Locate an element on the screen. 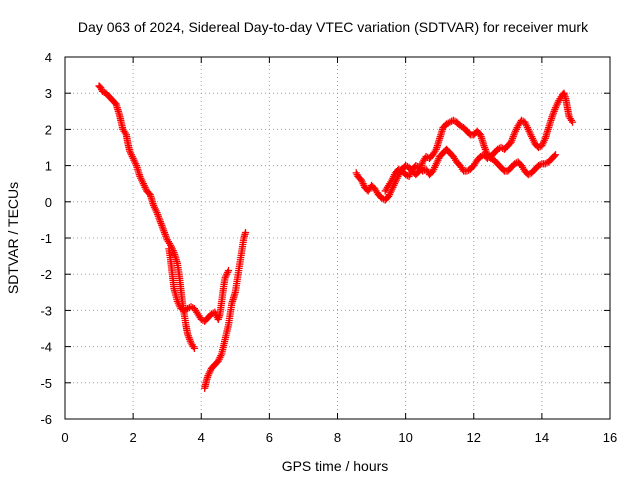  x-axis-label: GPS time / hours is located at coordinates (335, 466).